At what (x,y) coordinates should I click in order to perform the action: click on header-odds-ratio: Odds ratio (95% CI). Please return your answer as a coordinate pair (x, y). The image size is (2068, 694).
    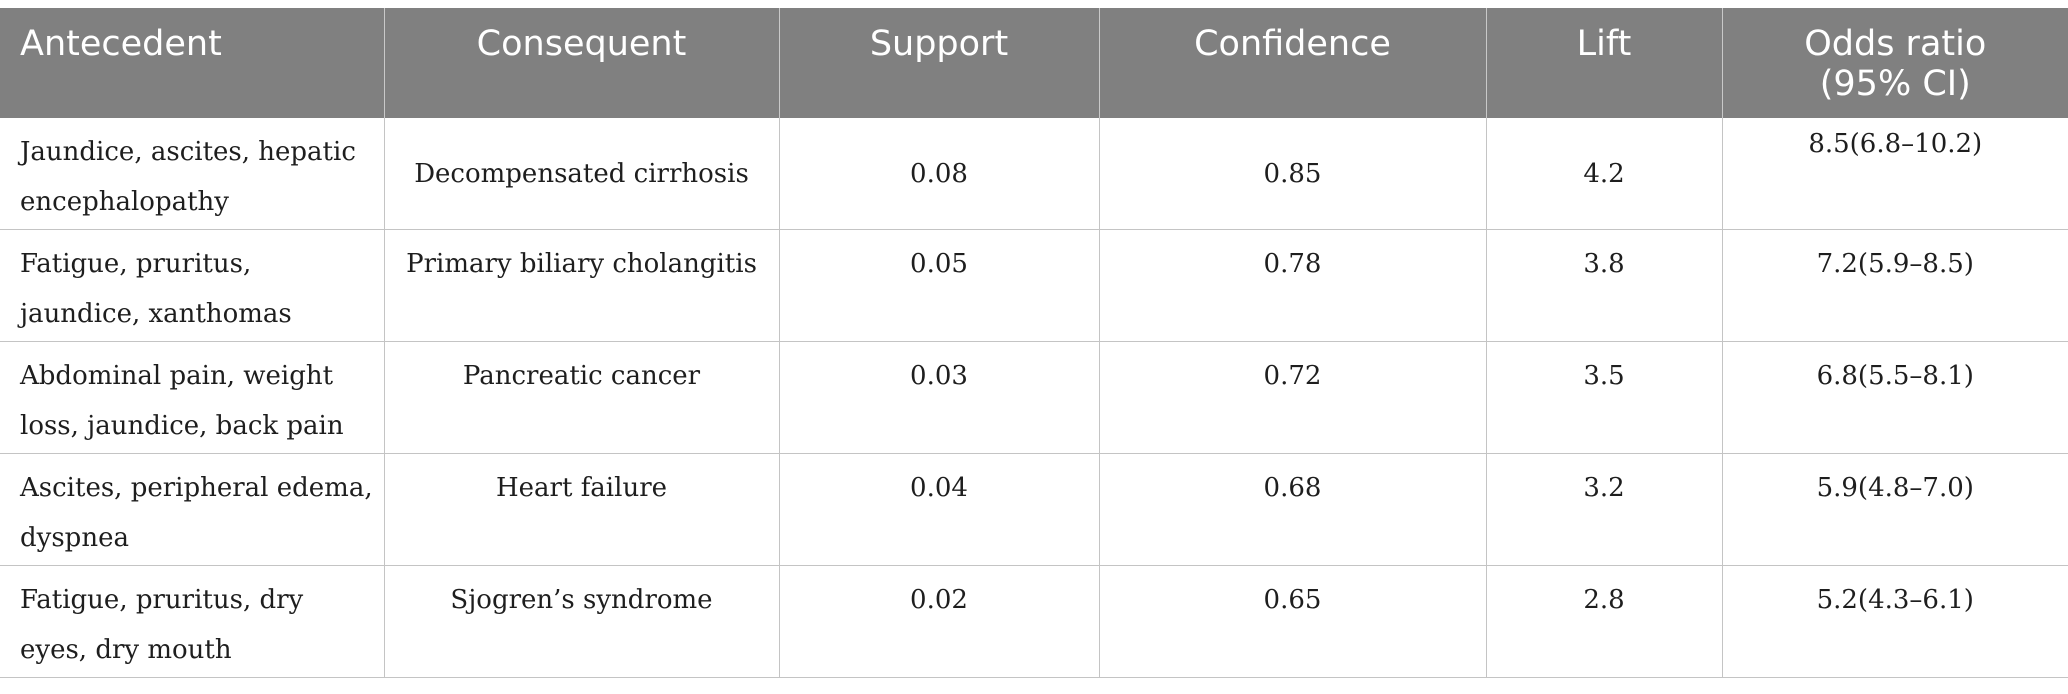
    Looking at the image, I should click on (1894, 63).